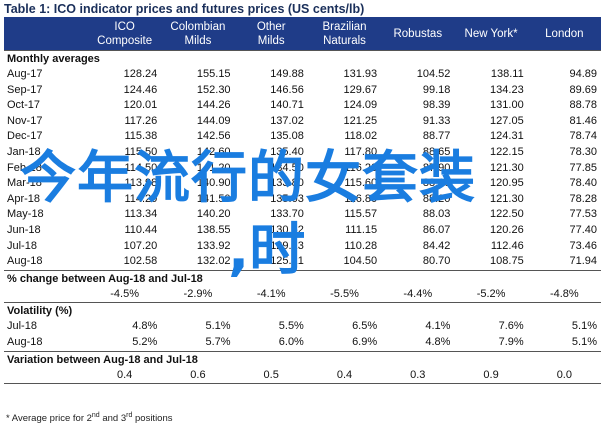 This screenshot has width=604, height=430. I want to click on section-variation: Variation between Aug-18 and Jul-18, so click(302, 359).